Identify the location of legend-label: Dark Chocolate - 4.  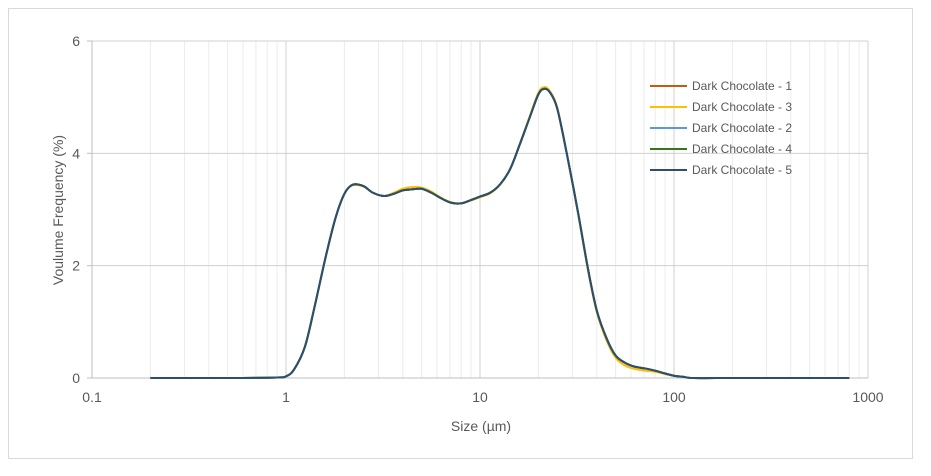
(742, 149).